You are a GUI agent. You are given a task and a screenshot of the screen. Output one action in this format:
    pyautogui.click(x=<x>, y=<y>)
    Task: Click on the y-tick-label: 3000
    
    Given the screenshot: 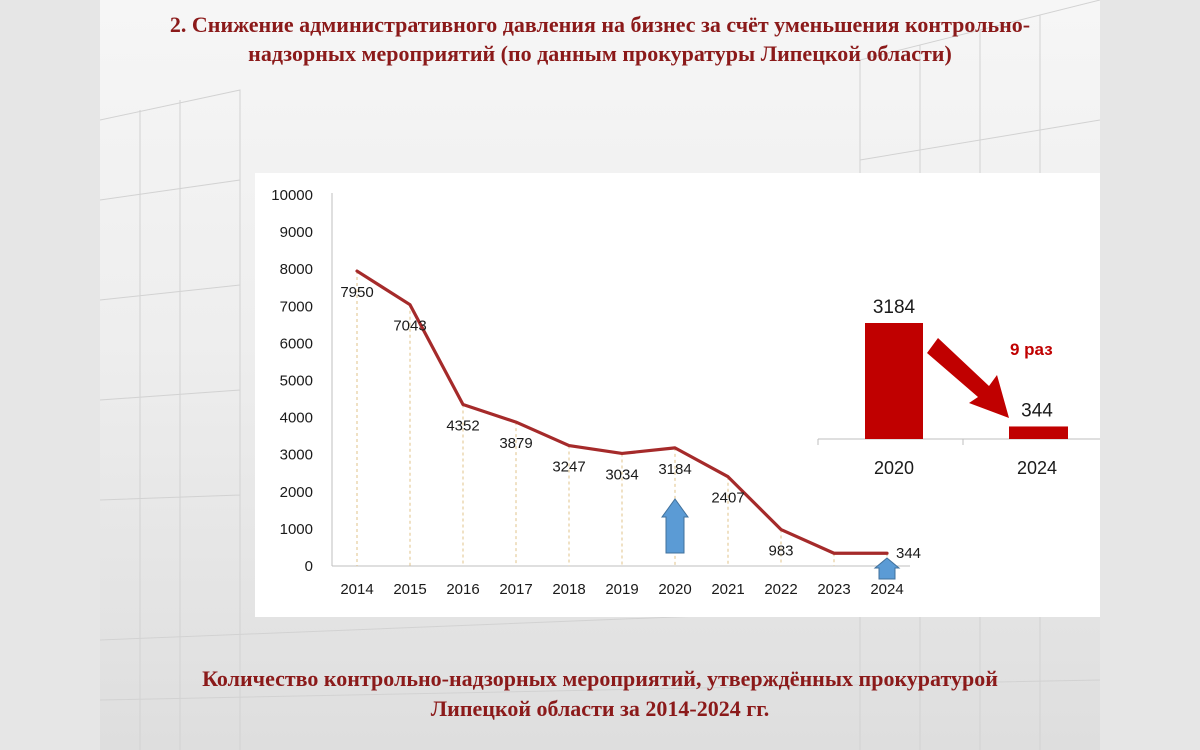 What is the action you would take?
    pyautogui.click(x=296, y=455)
    